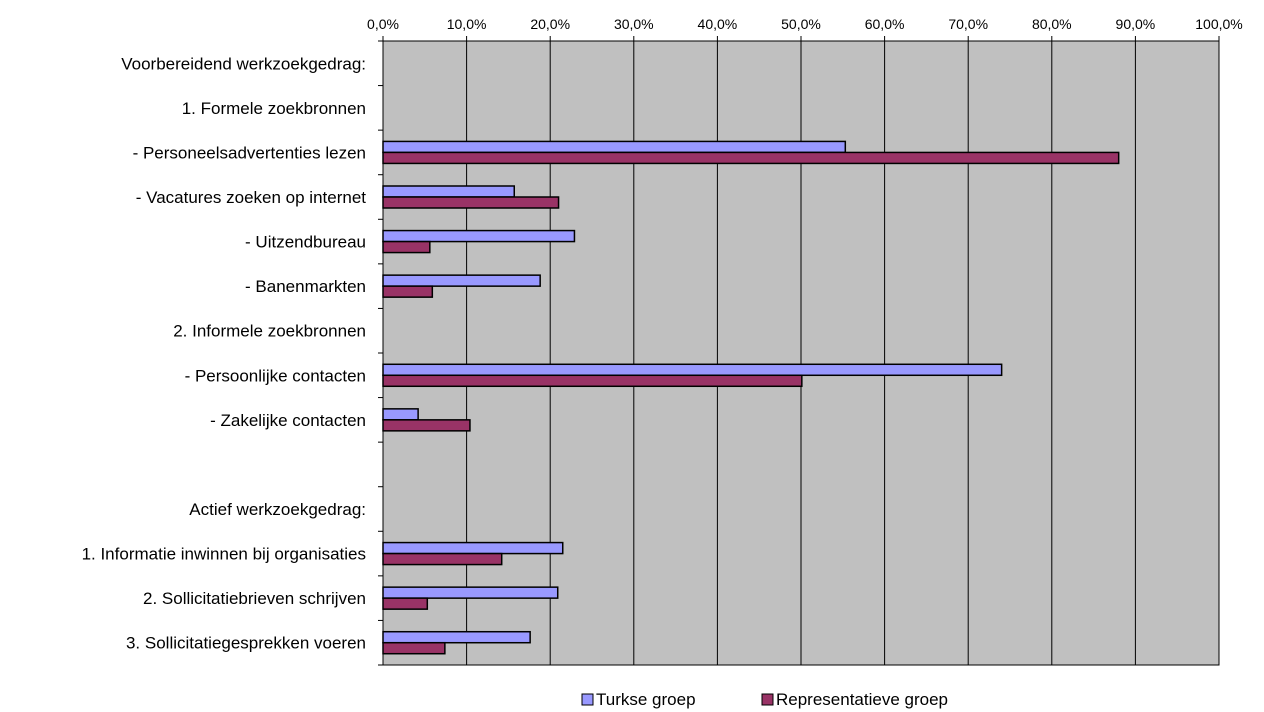 The image size is (1264, 712). I want to click on legend-label-turkse-groep: Turkse groep, so click(646, 699).